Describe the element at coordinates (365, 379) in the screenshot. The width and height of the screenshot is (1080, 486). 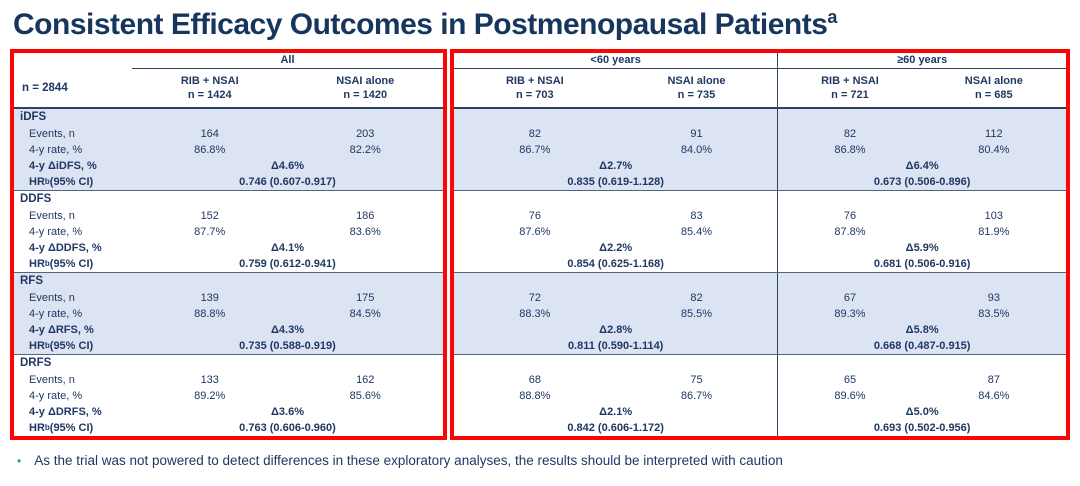
I see `cell-value: 162` at that location.